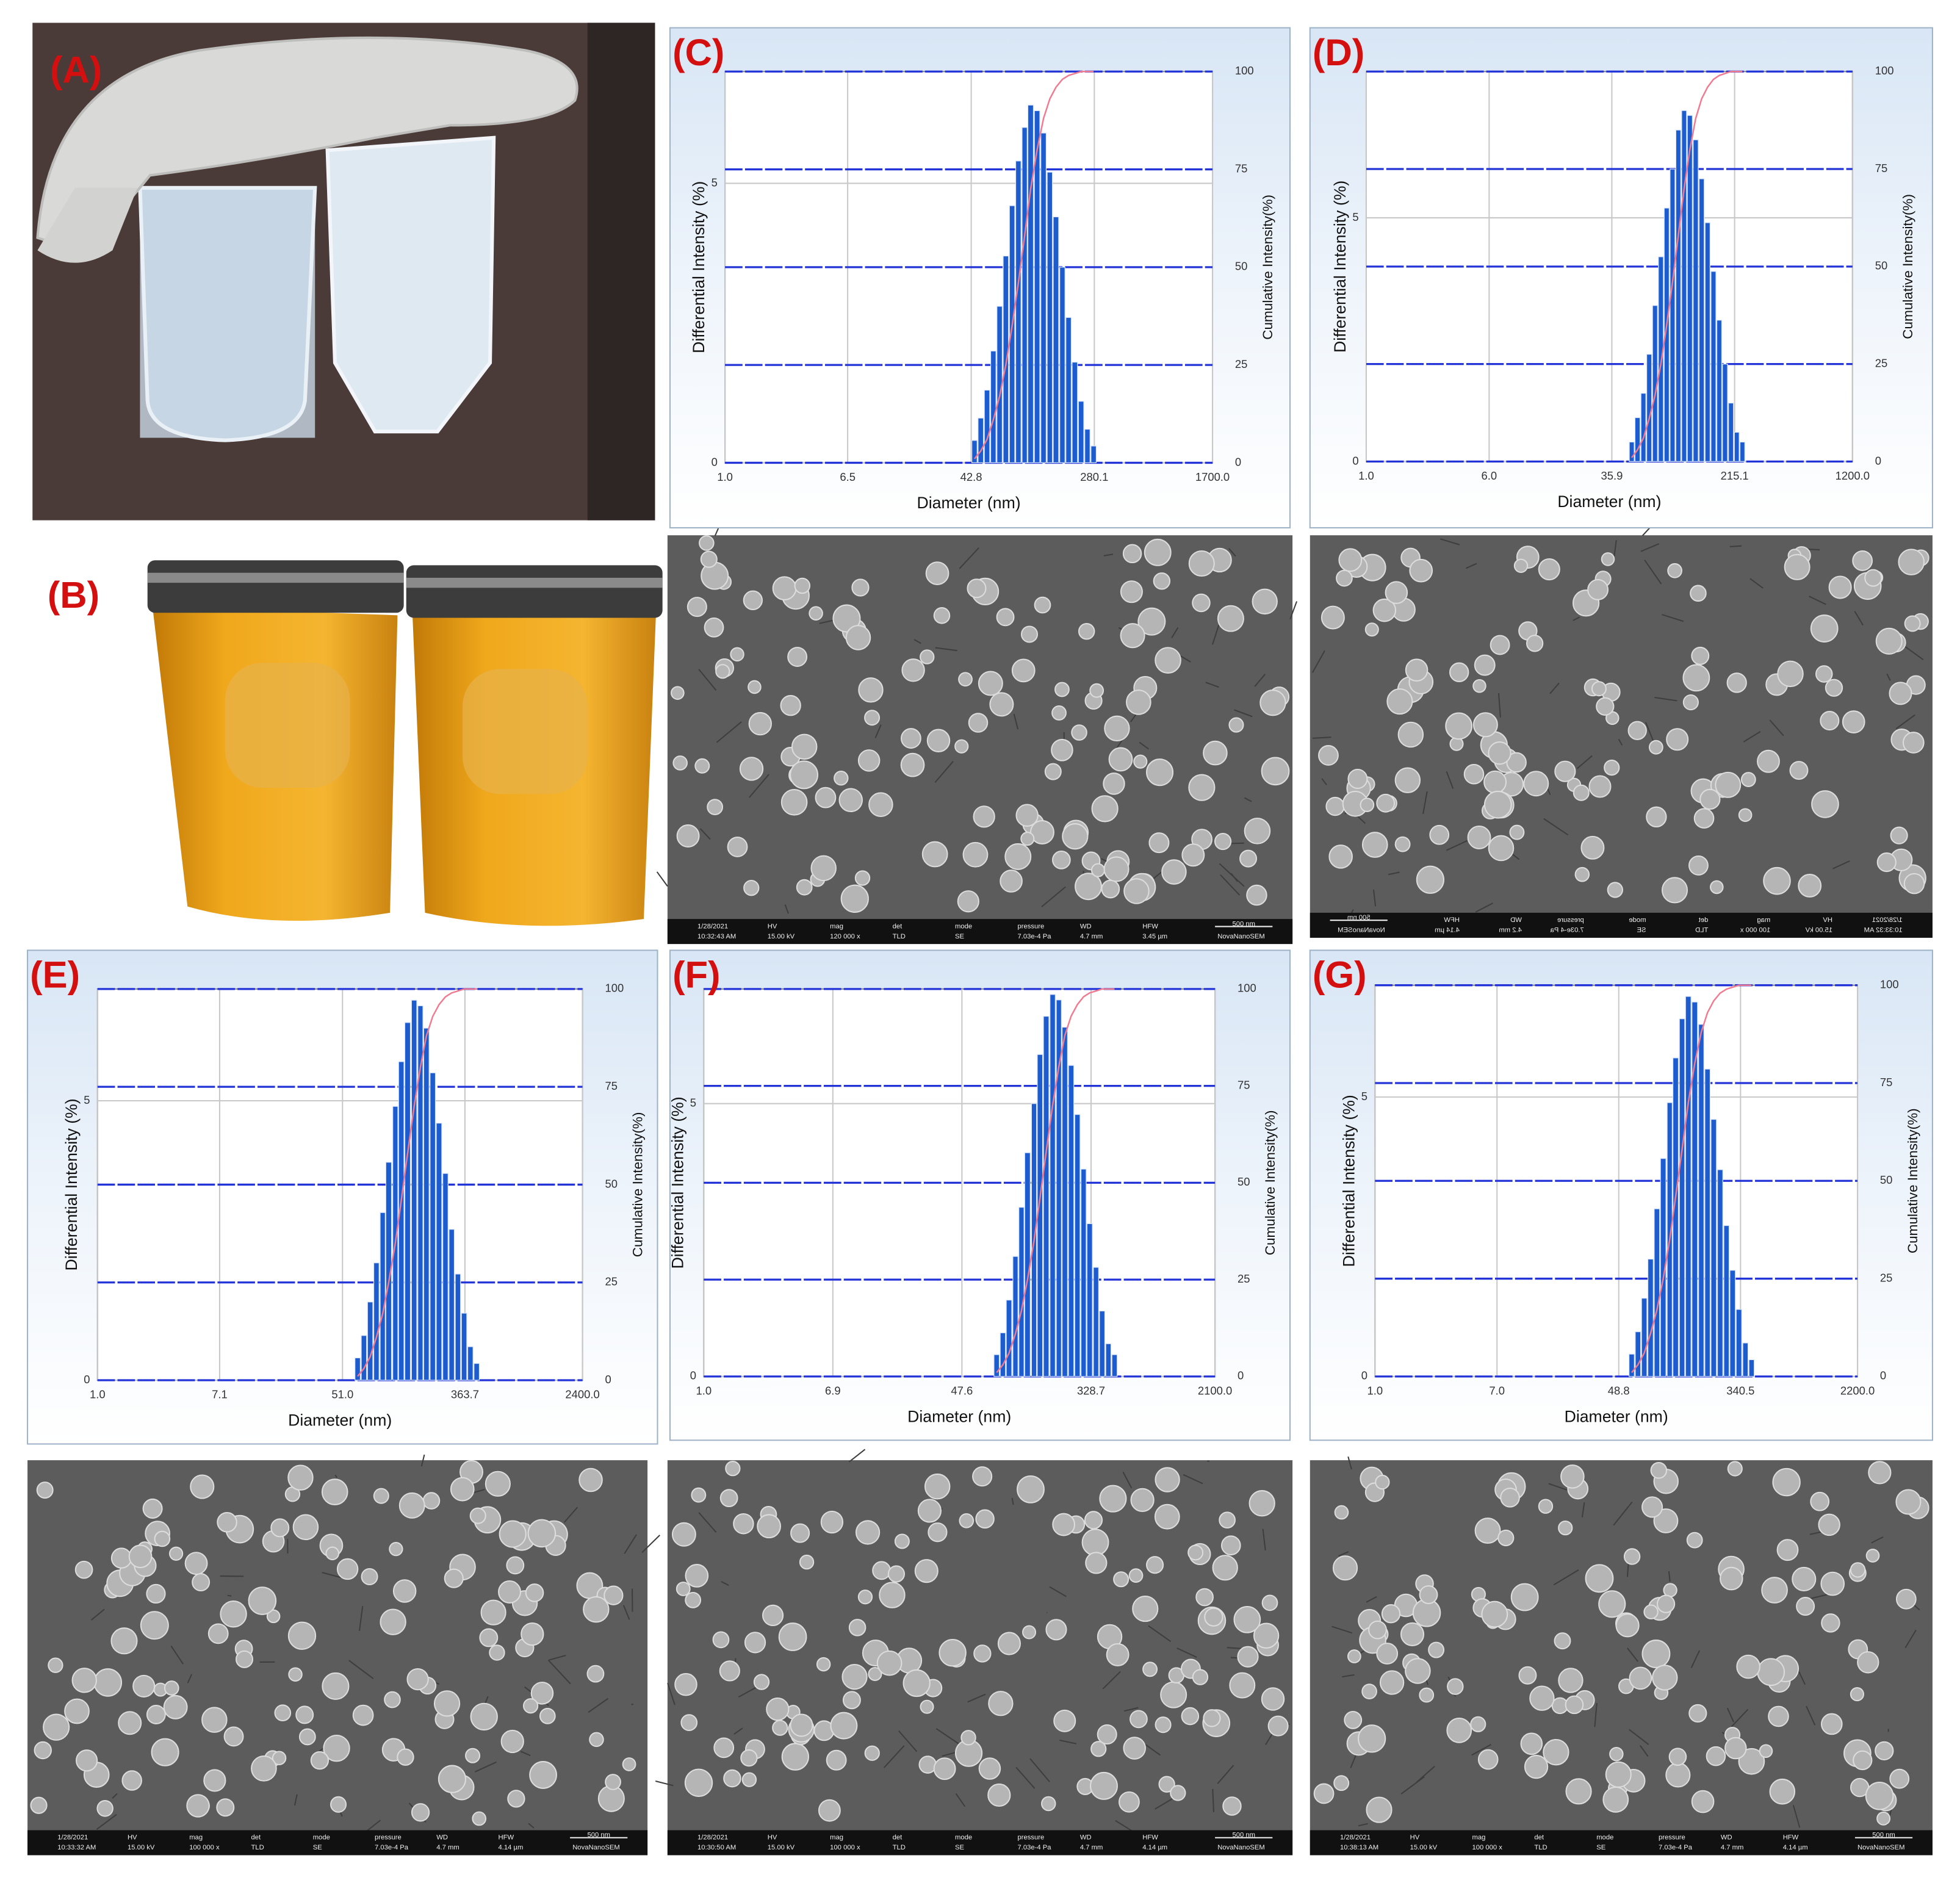 The image size is (1960, 1883). What do you see at coordinates (1567, 930) in the screenshot?
I see `sem-value: 7.03e-4 Pa` at bounding box center [1567, 930].